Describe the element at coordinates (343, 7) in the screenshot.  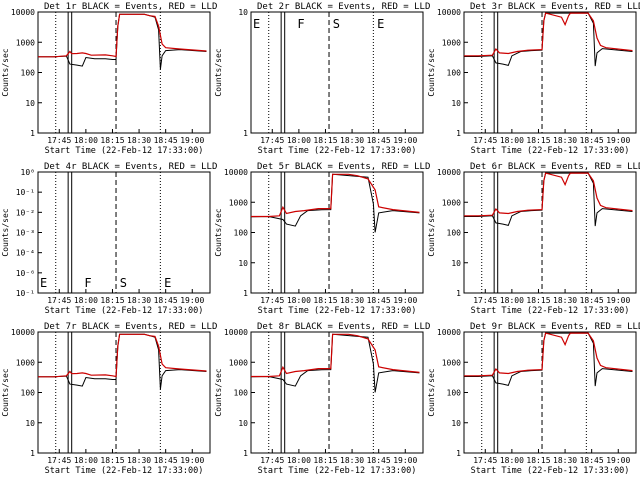
I see `panel-title: Det 2r BLACK = Events, RED = LLD` at that location.